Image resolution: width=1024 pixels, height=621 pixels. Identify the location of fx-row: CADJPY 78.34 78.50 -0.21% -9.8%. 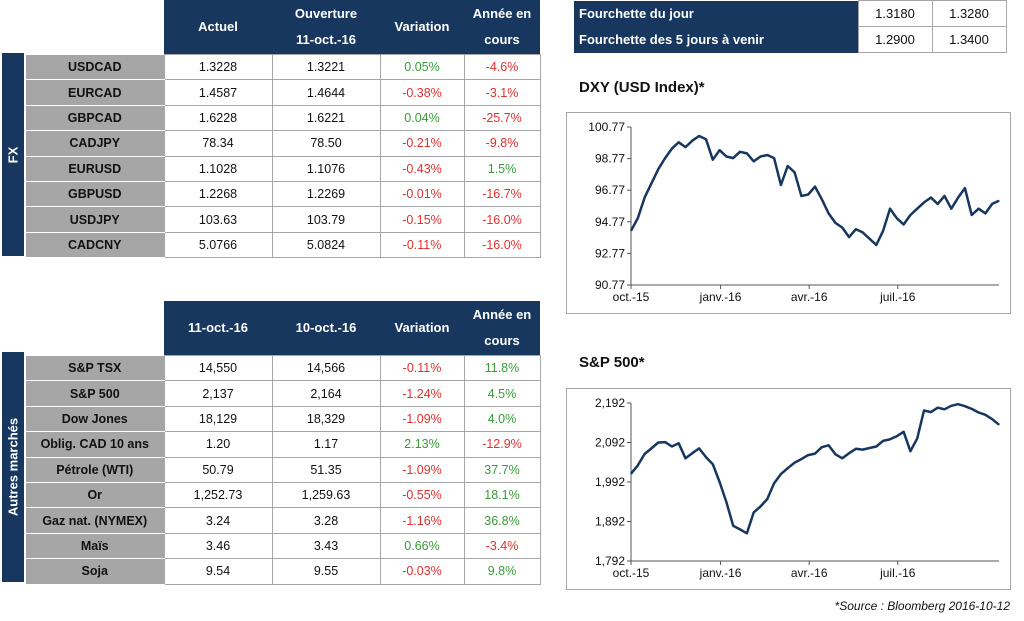
(283, 143).